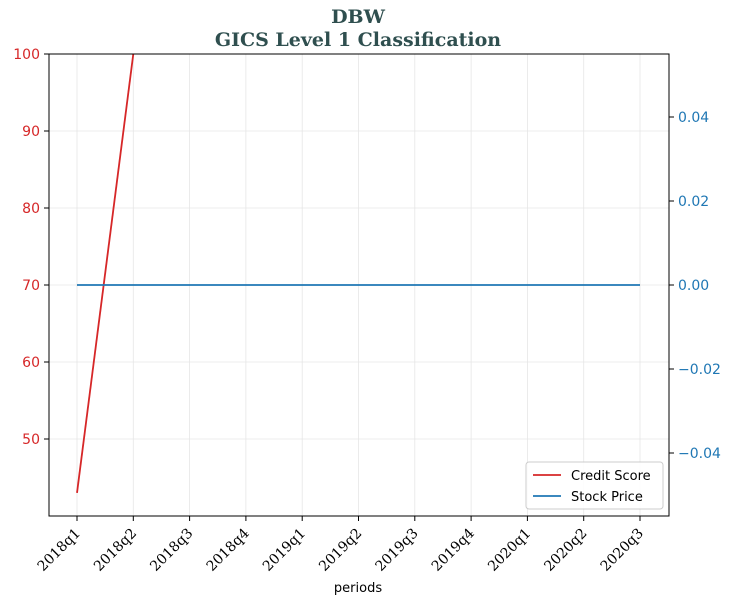  What do you see at coordinates (340, 550) in the screenshot?
I see `x-tick-label: 2019q2` at bounding box center [340, 550].